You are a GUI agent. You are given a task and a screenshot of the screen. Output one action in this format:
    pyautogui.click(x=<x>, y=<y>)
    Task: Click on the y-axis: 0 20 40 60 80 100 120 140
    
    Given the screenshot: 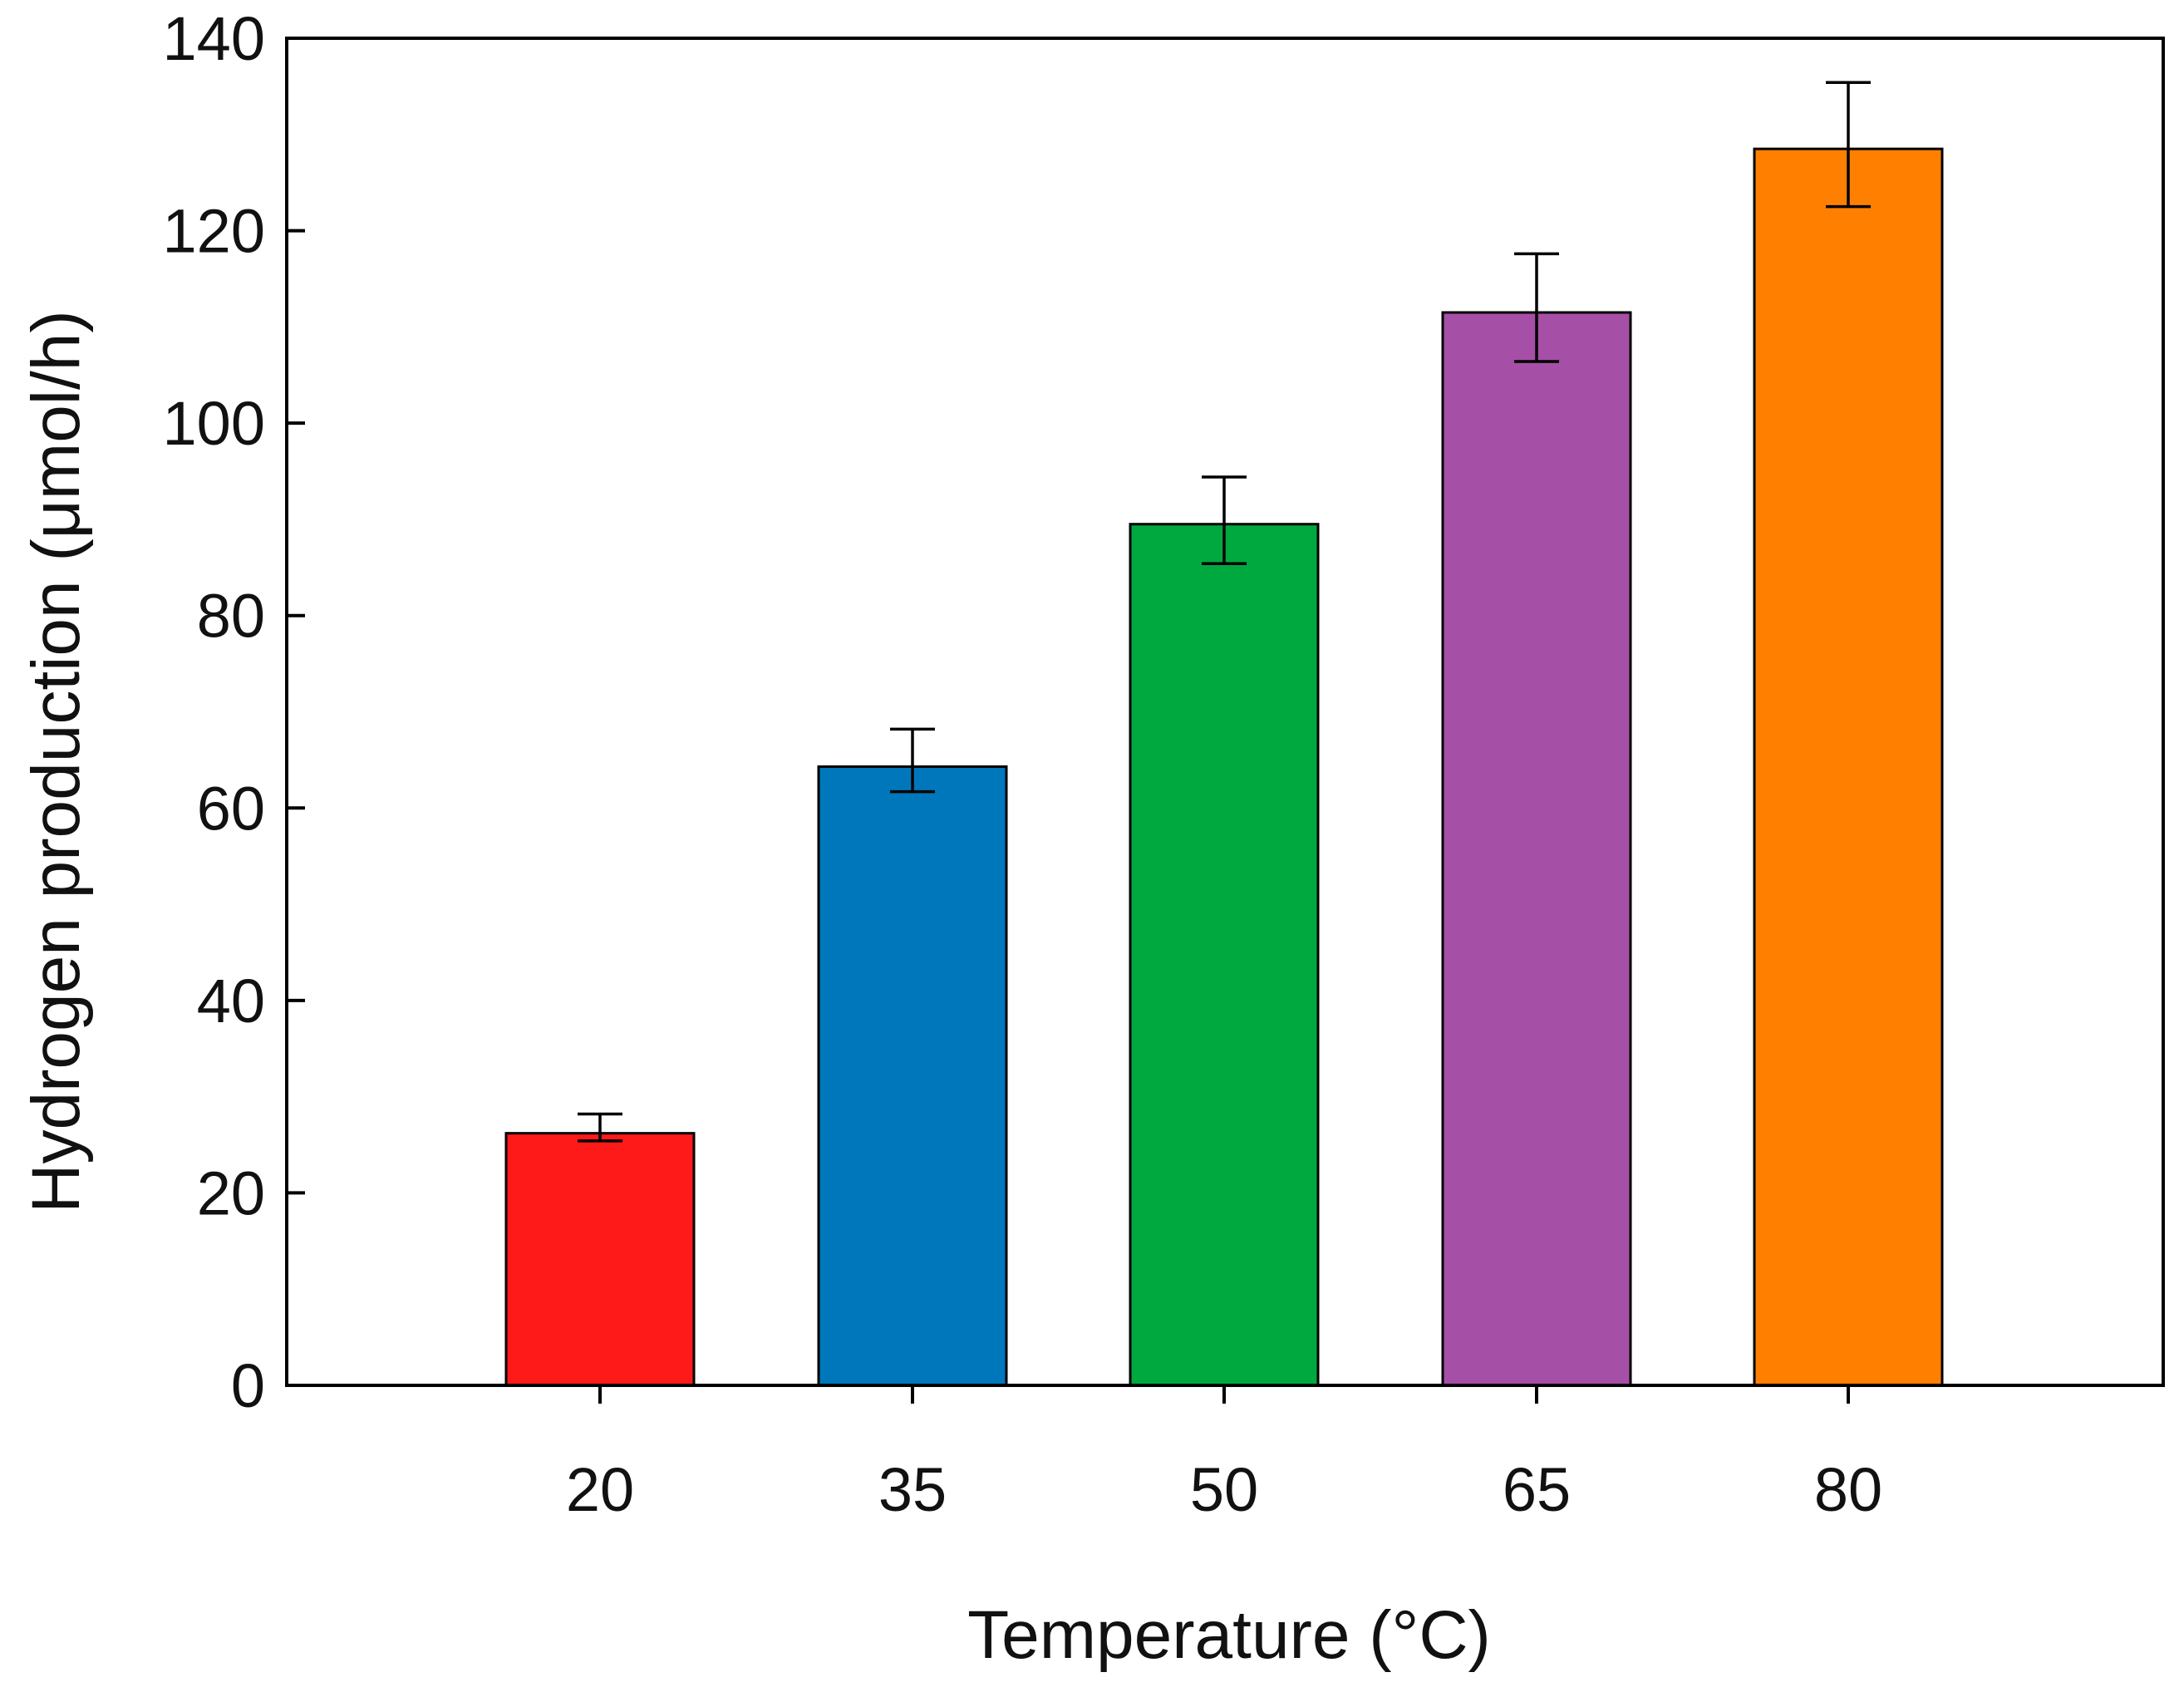 What is the action you would take?
    pyautogui.click(x=234, y=712)
    